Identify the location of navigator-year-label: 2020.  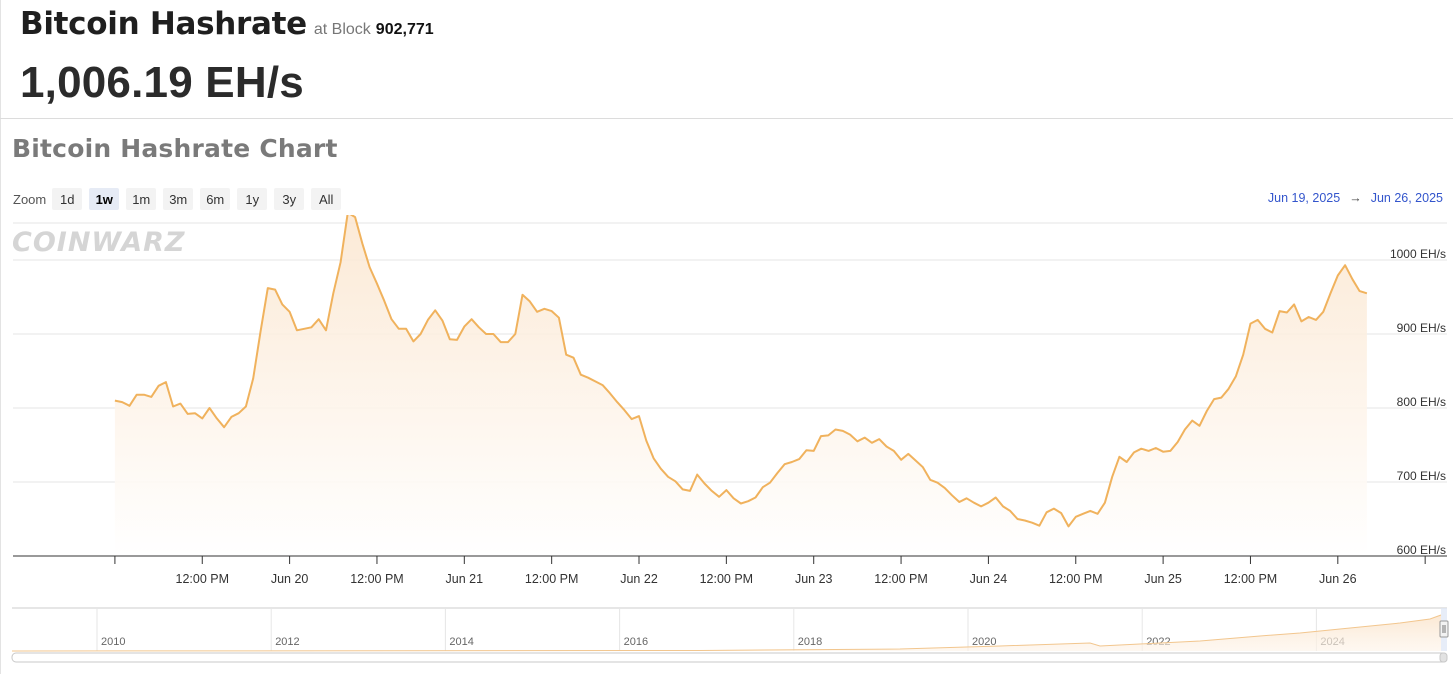
(984, 642).